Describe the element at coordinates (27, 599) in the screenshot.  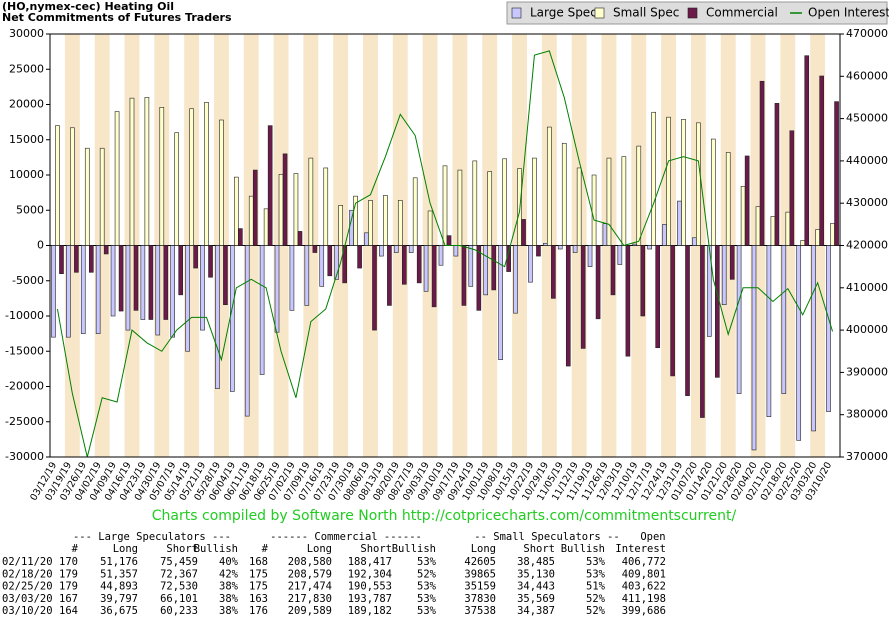
I see `table-cell: 03/03/20` at that location.